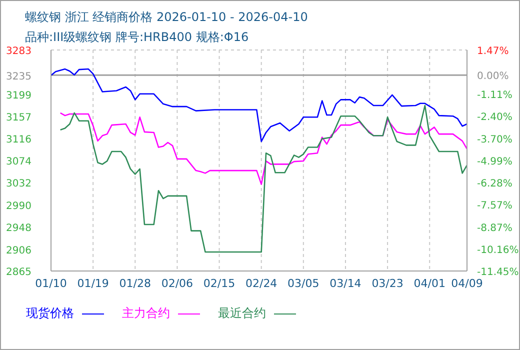 This screenshot has height=350, width=520. What do you see at coordinates (346, 283) in the screenshot?
I see `x-tick-label: 03/14` at bounding box center [346, 283].